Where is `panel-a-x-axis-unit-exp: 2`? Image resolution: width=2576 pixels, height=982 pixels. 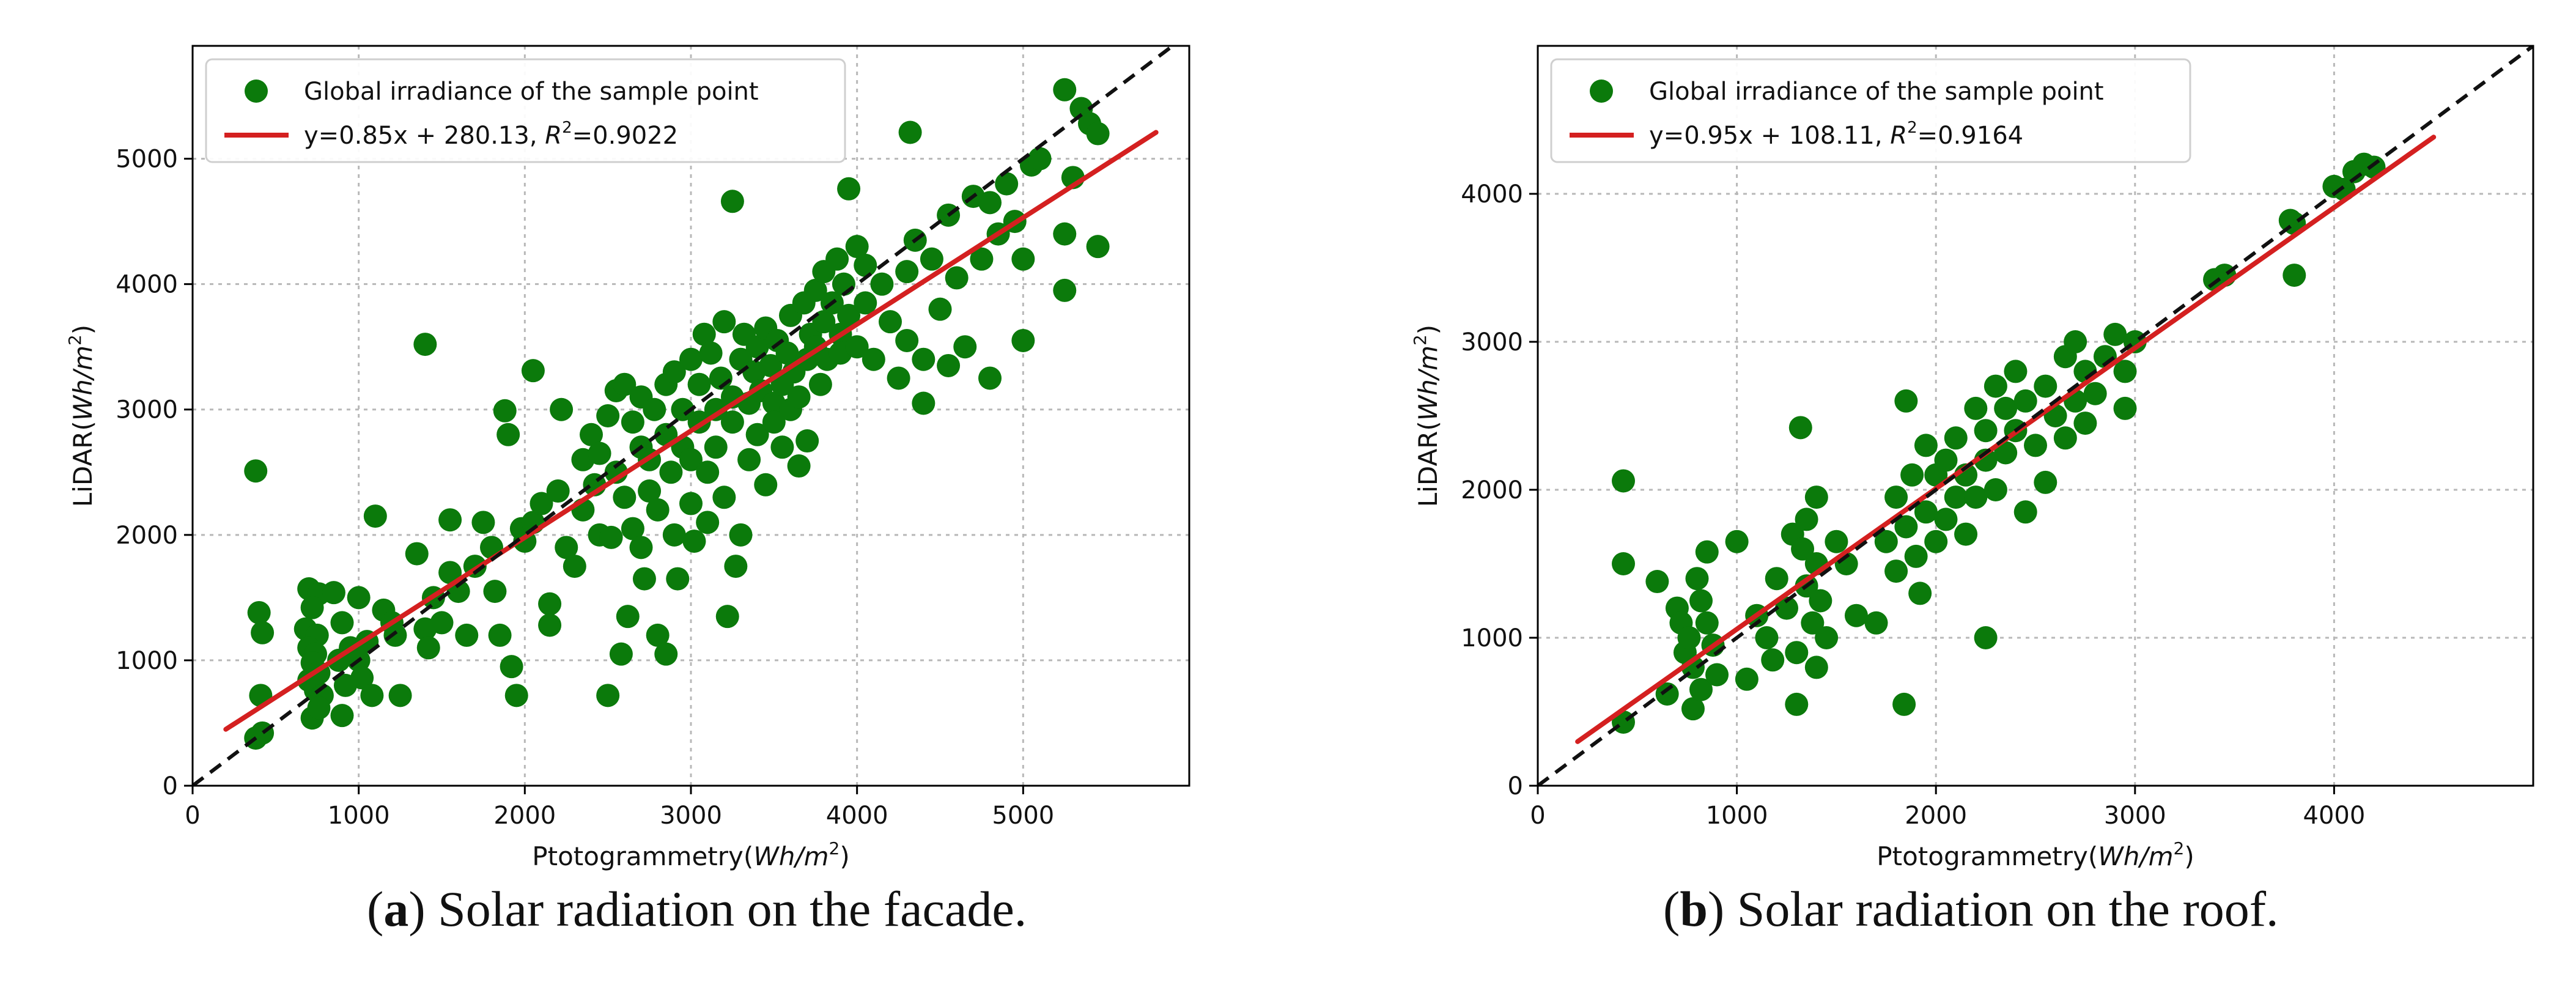
panel-a-x-axis-unit-exp: 2 is located at coordinates (834, 848).